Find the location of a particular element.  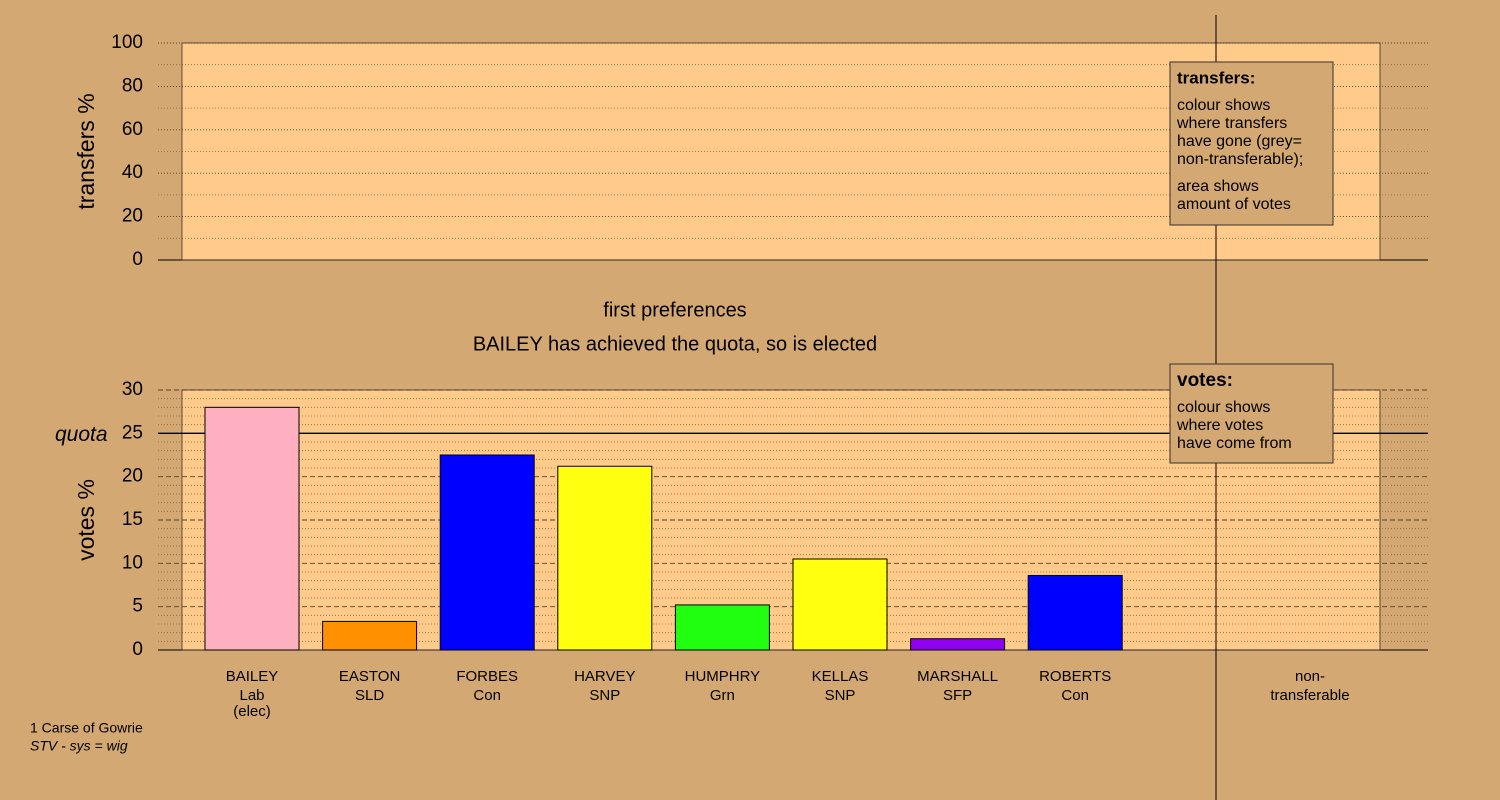

party-label: Grn is located at coordinates (722, 695).